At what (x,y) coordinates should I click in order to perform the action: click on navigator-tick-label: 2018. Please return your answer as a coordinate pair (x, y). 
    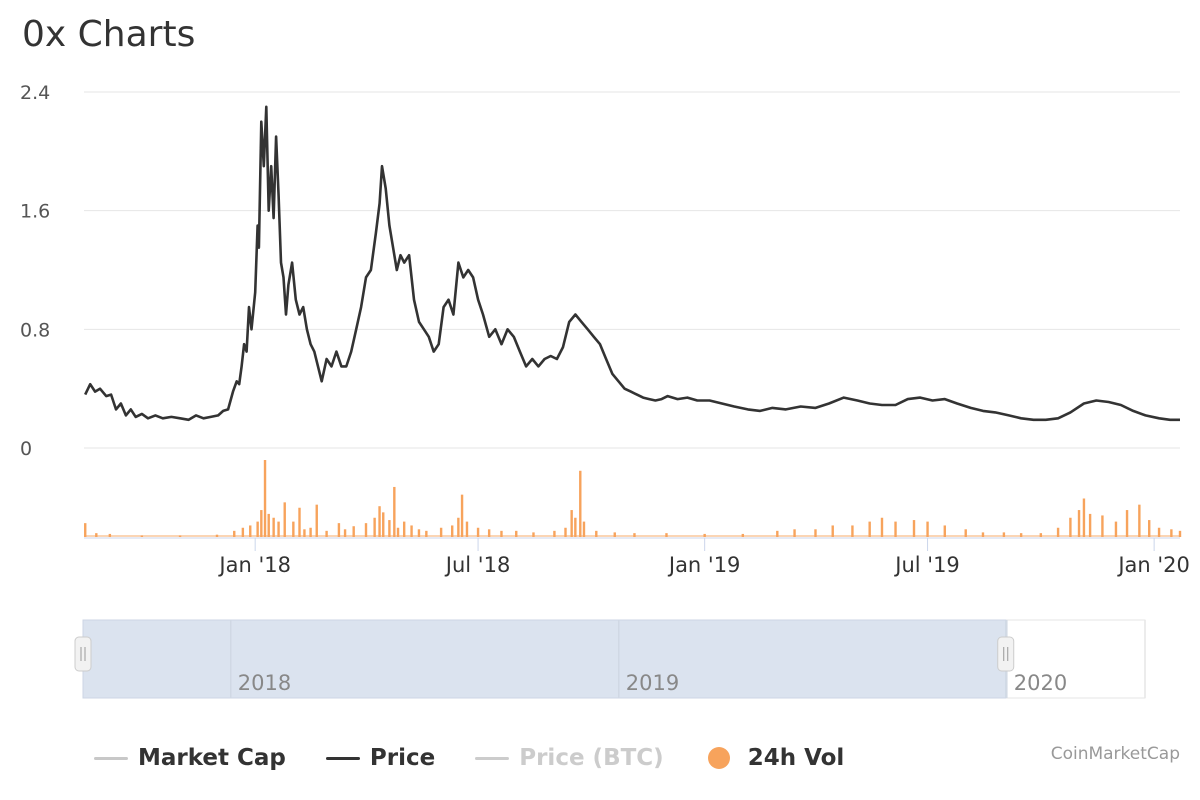
    Looking at the image, I should click on (264, 683).